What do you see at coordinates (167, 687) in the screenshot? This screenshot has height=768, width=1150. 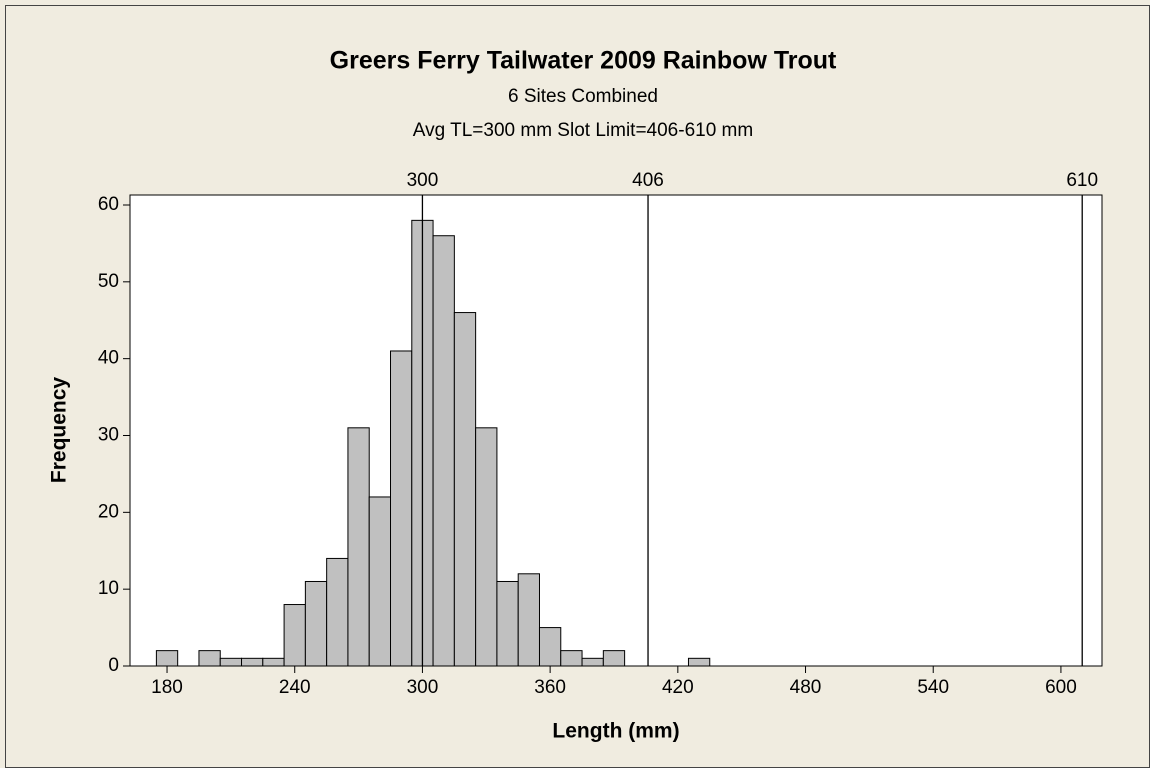 I see `x-tick-label: 180` at bounding box center [167, 687].